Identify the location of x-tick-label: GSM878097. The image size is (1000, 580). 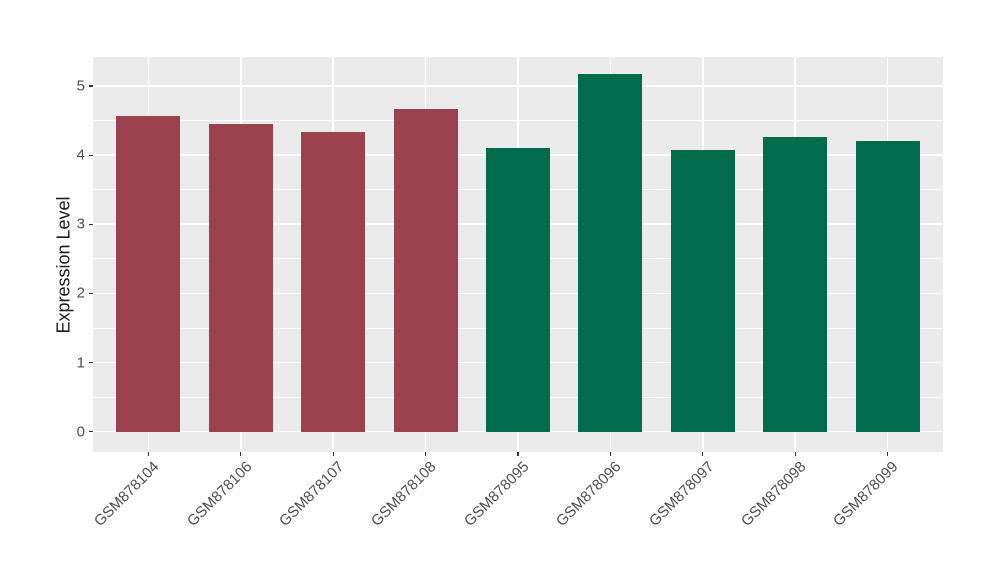
(681, 494).